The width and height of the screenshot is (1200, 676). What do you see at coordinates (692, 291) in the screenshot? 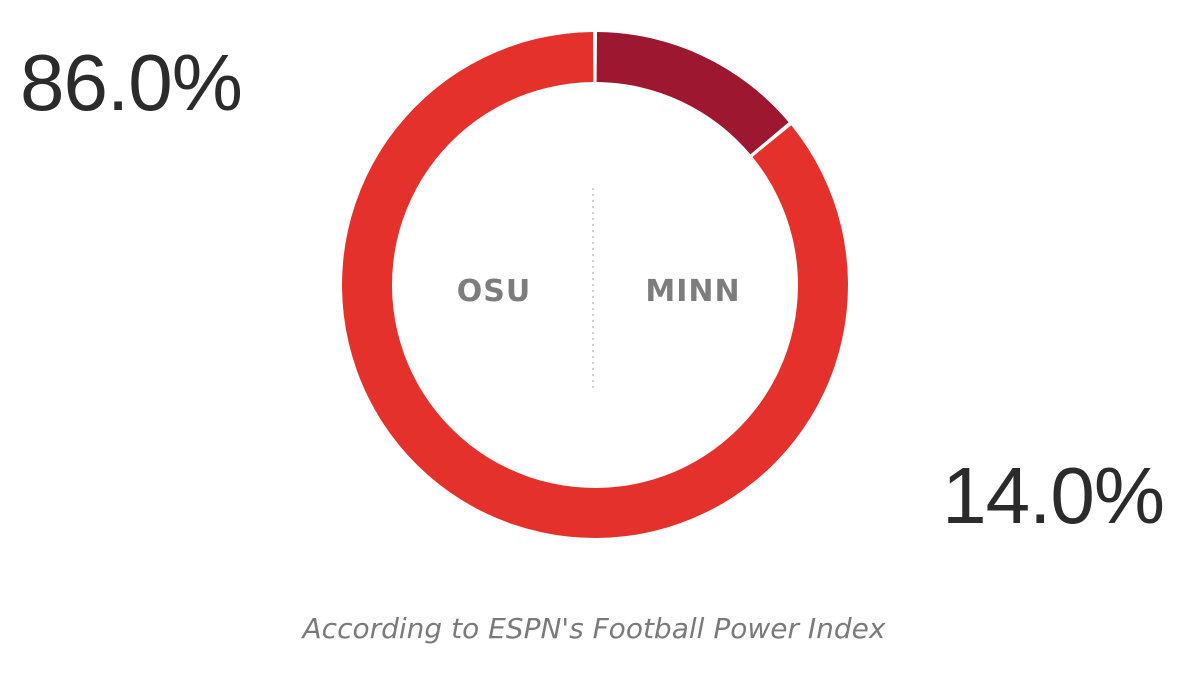
I see `team-label-minn: MINN` at bounding box center [692, 291].